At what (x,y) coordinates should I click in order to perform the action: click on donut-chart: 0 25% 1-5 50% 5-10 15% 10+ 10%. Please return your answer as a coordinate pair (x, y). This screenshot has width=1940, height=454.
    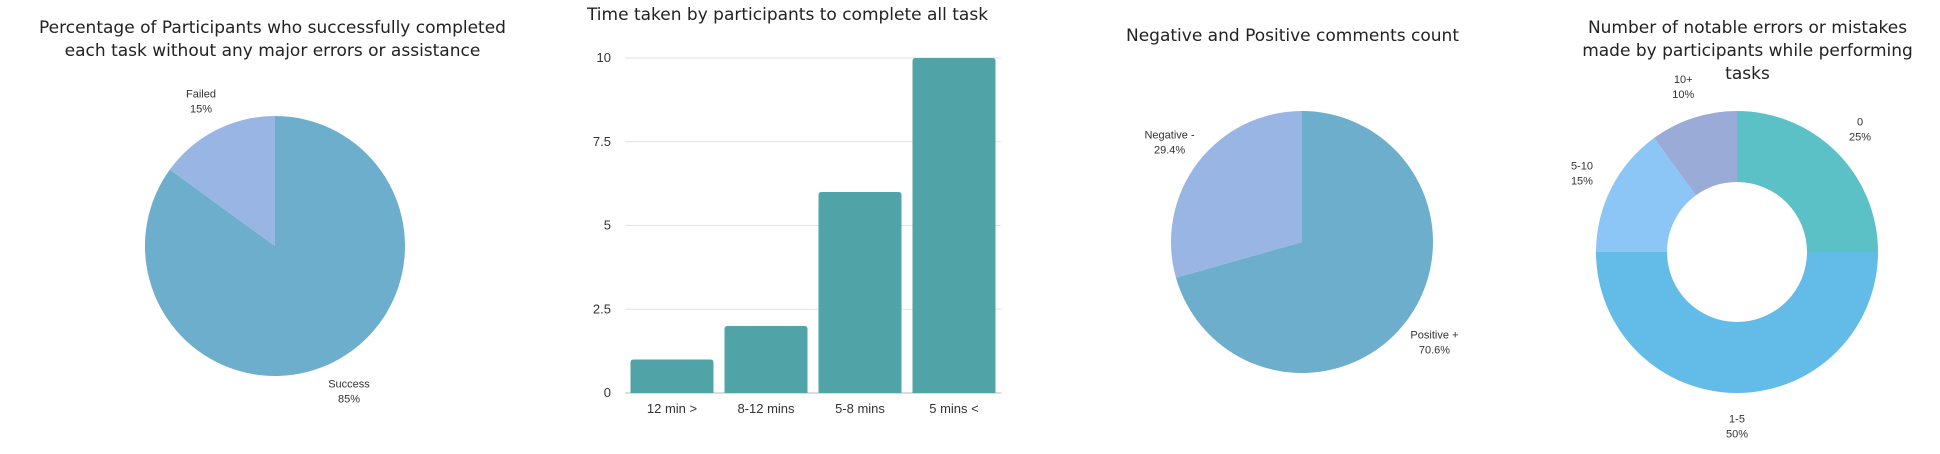
    Looking at the image, I should click on (1724, 257).